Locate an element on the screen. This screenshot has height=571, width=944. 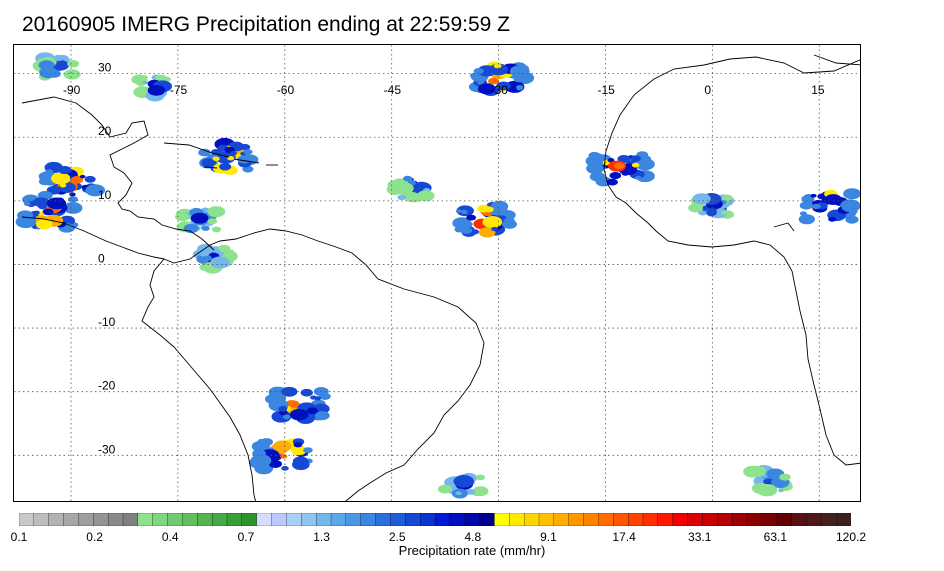
colorbar-swatches is located at coordinates (435, 519).